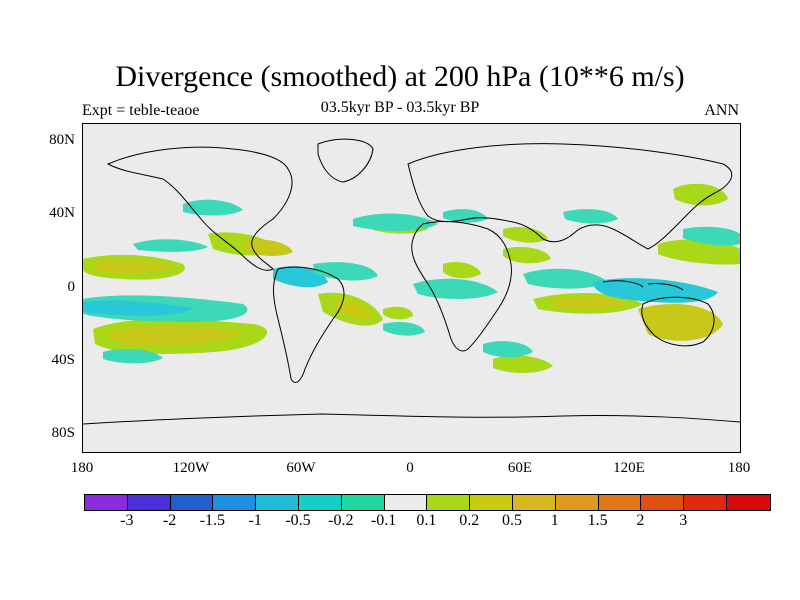  Describe the element at coordinates (309, 324) in the screenshot. I see `coast-south-america` at that location.